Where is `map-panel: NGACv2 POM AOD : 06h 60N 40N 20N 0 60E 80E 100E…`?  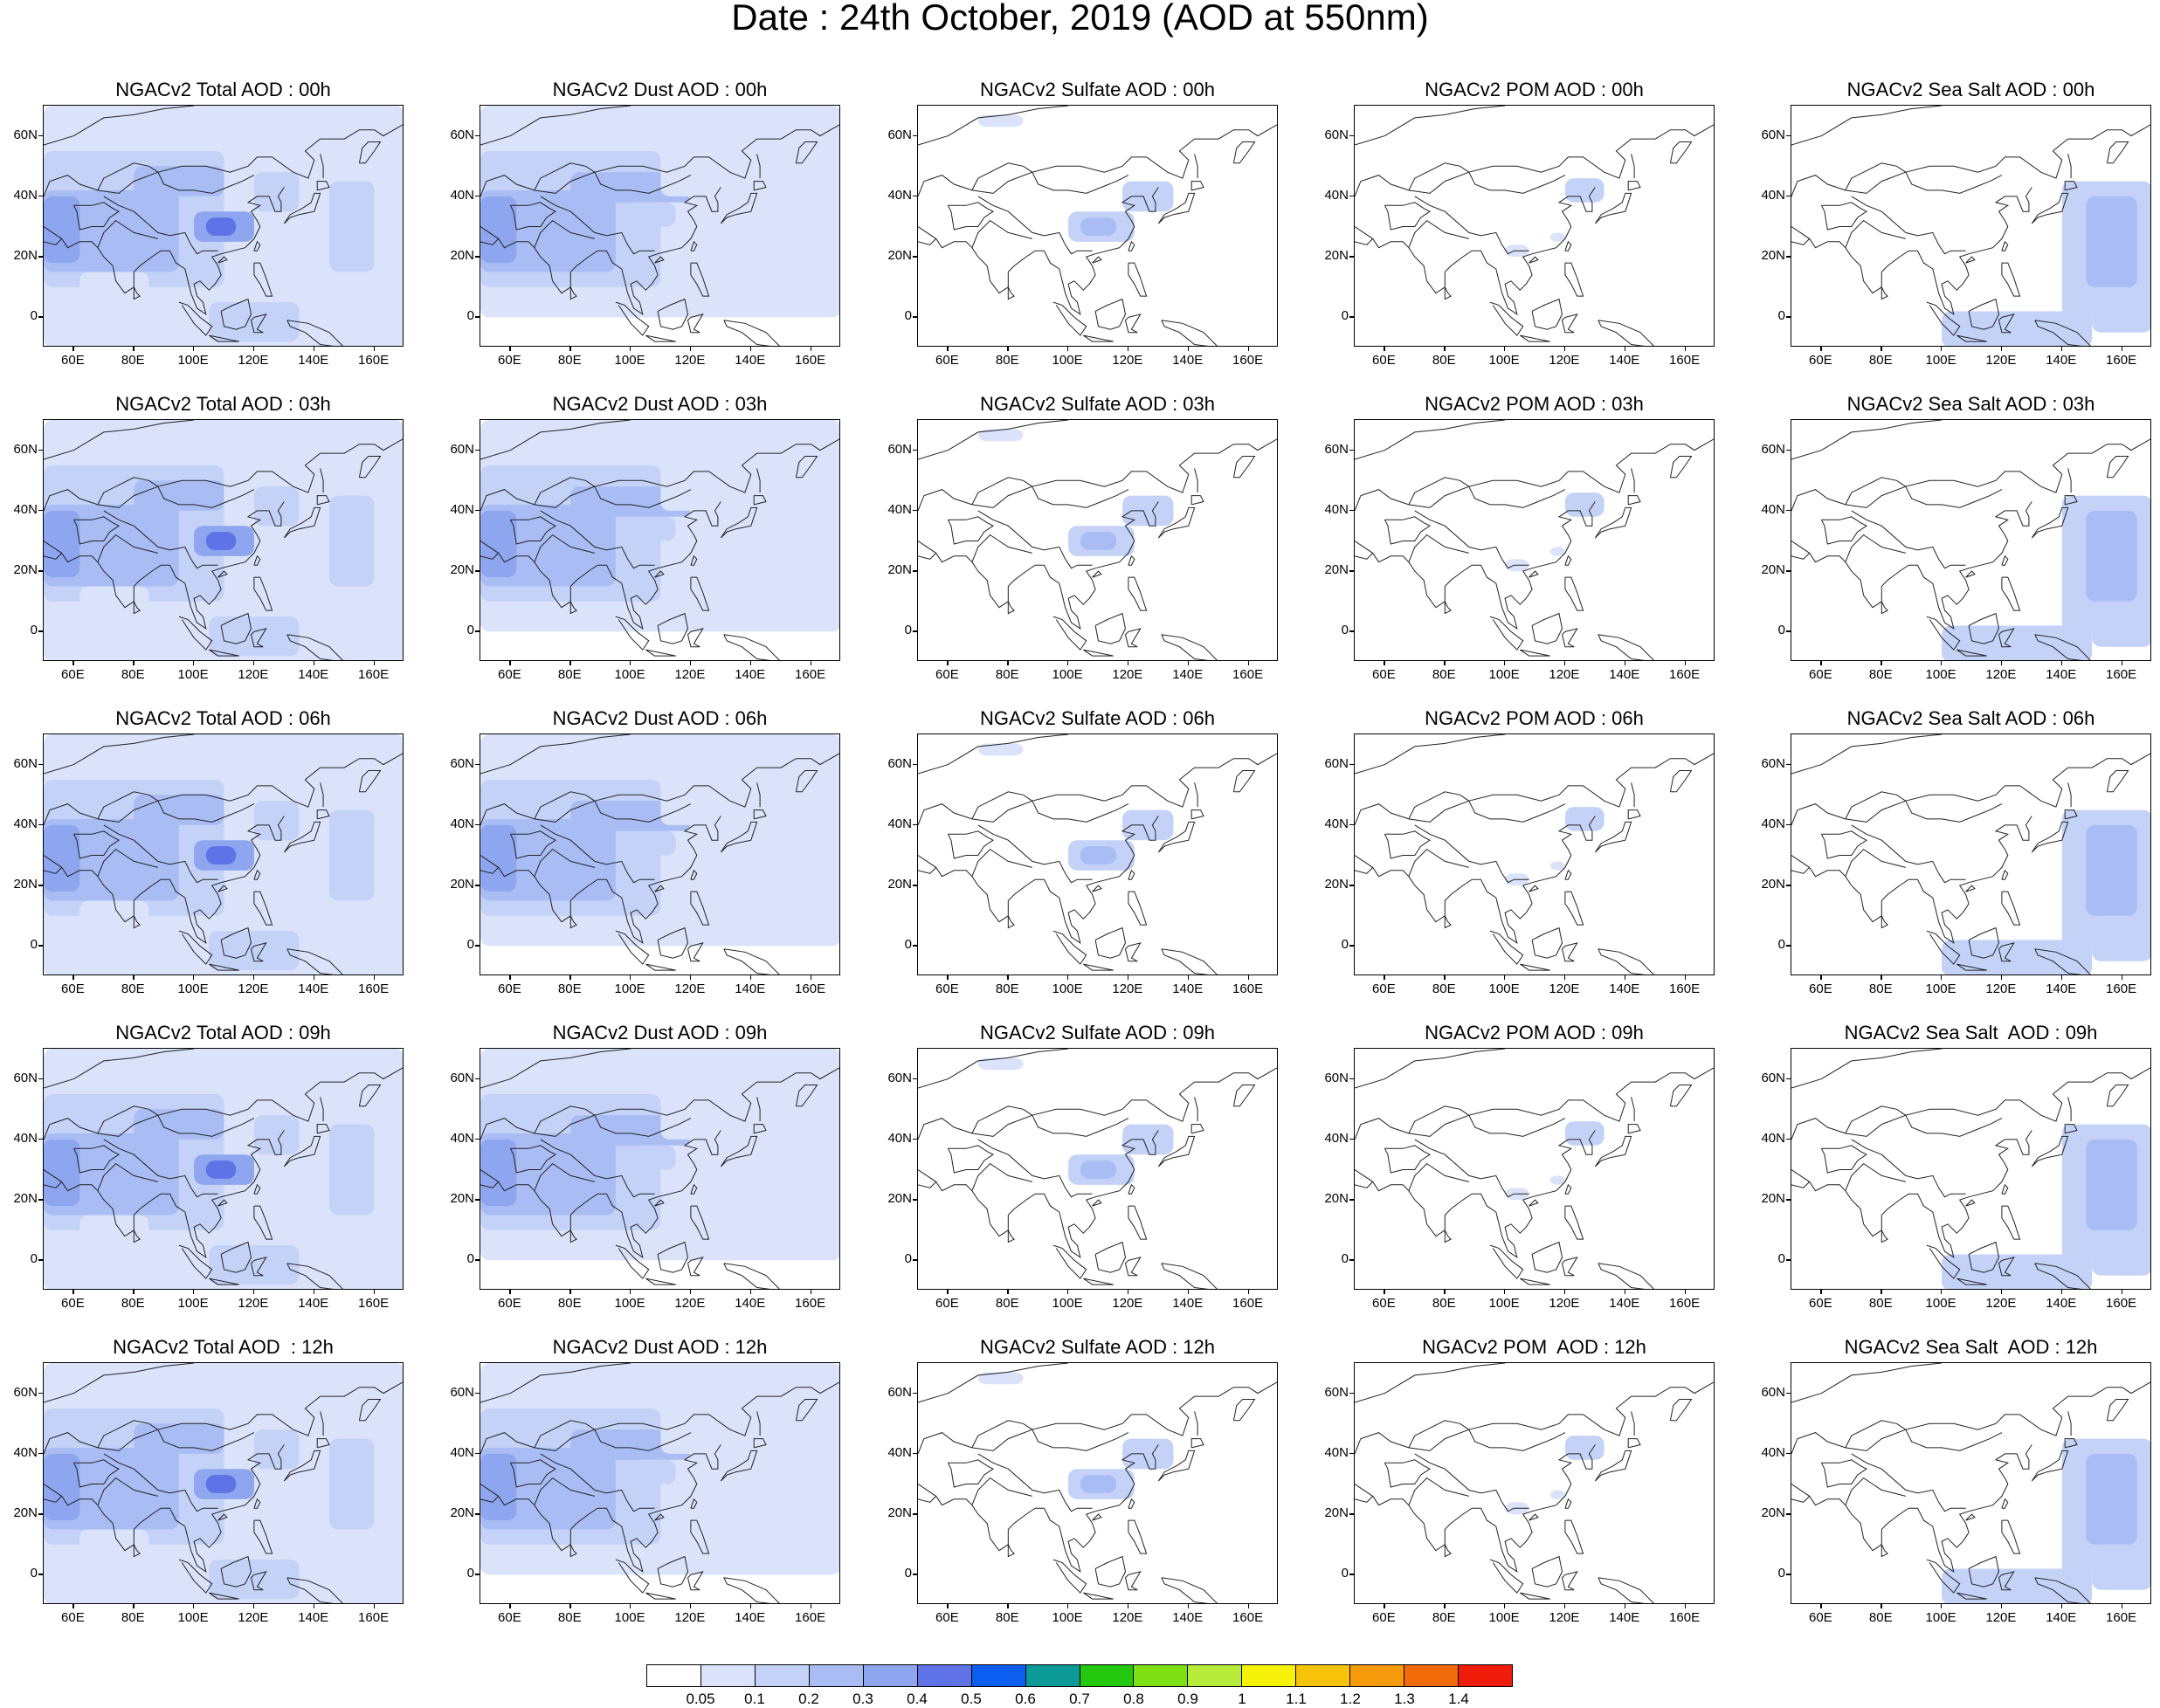 map-panel: NGACv2 POM AOD : 06h 60N 40N 20N 0 60E 80E 100E… is located at coordinates (1529, 864).